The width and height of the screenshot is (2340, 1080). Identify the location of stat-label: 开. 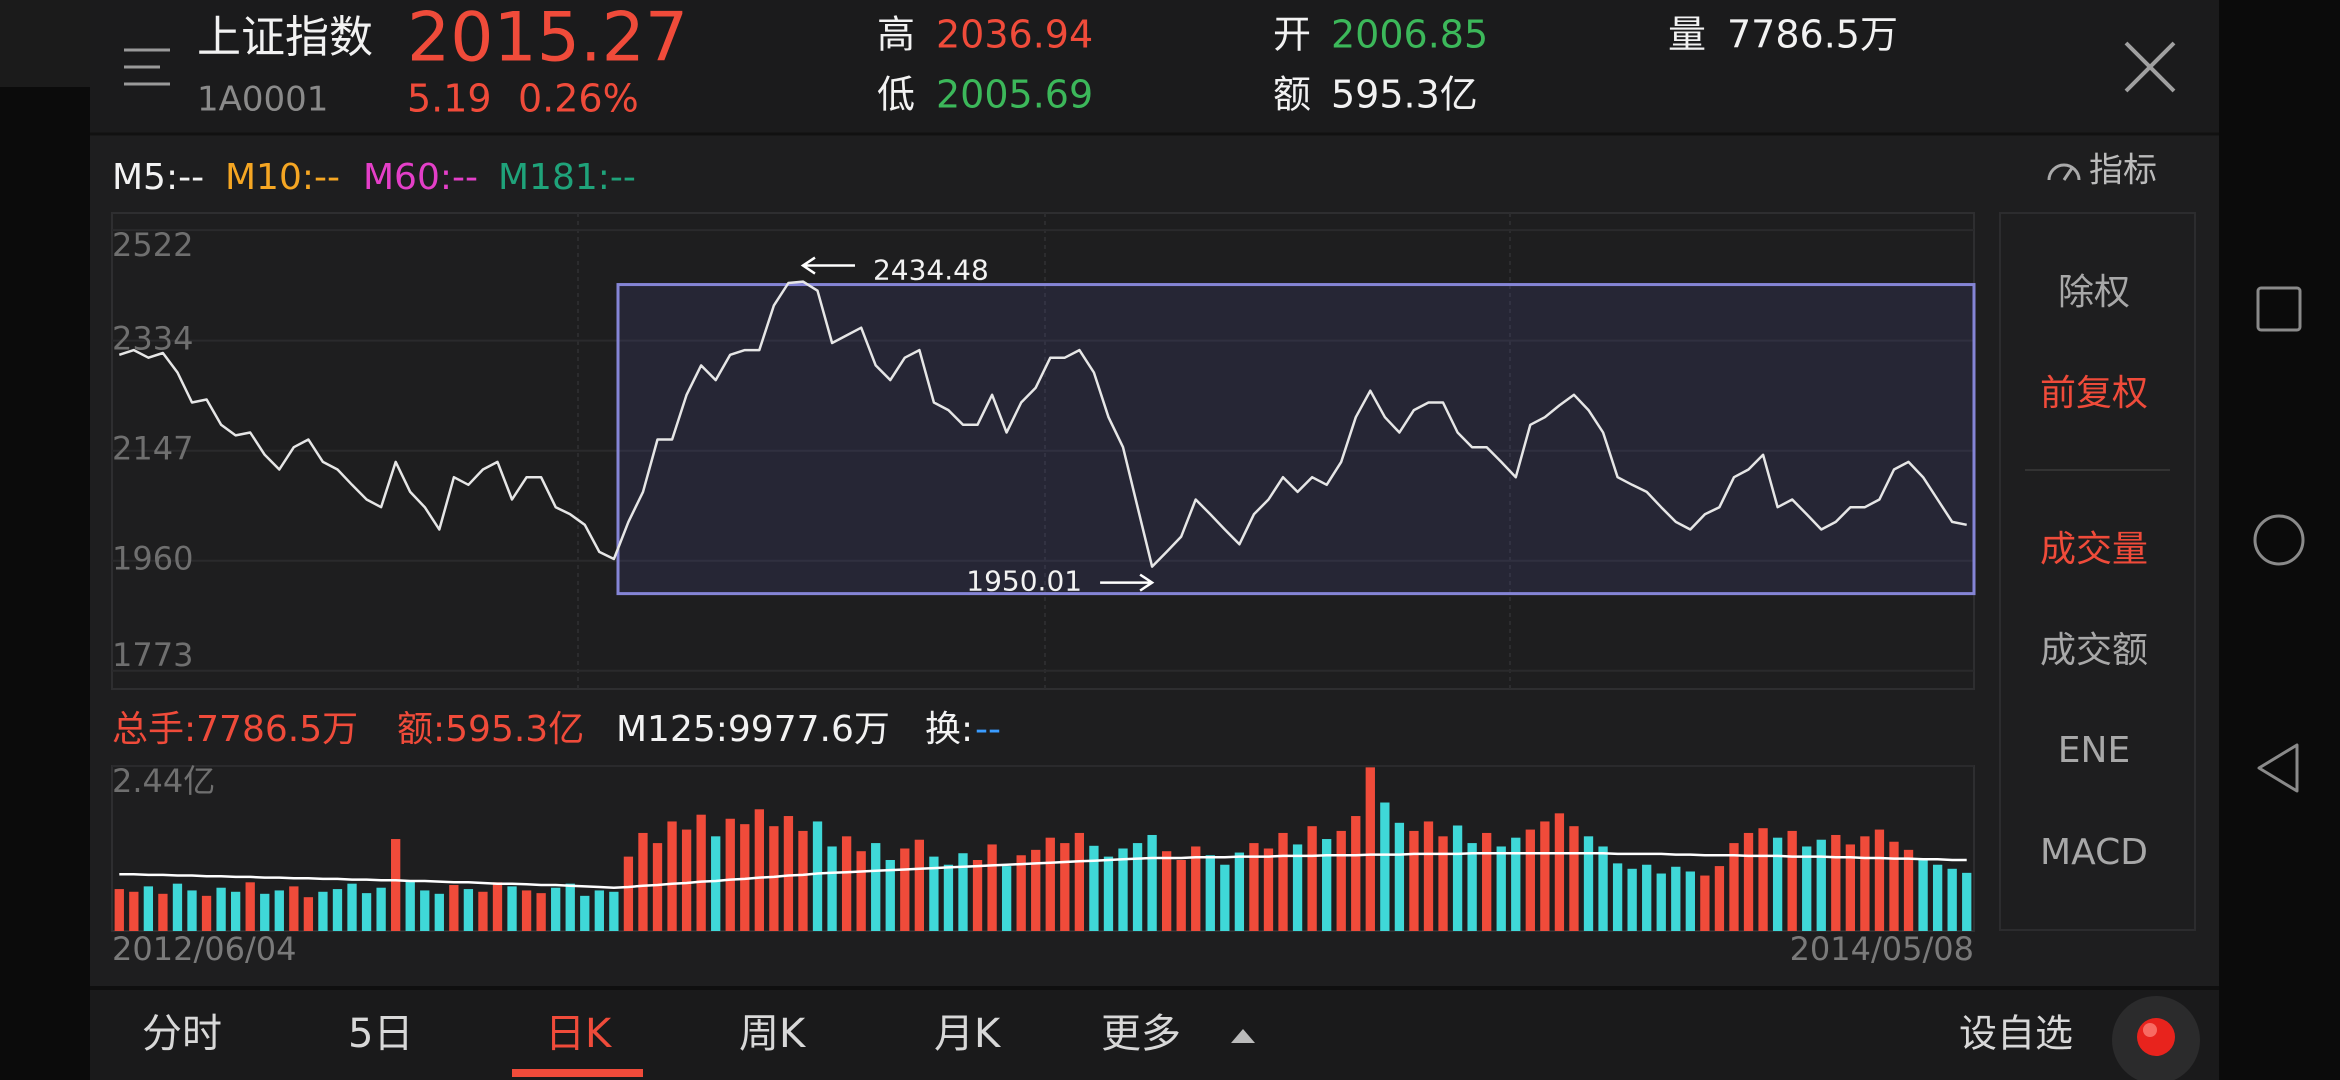
(1292, 35).